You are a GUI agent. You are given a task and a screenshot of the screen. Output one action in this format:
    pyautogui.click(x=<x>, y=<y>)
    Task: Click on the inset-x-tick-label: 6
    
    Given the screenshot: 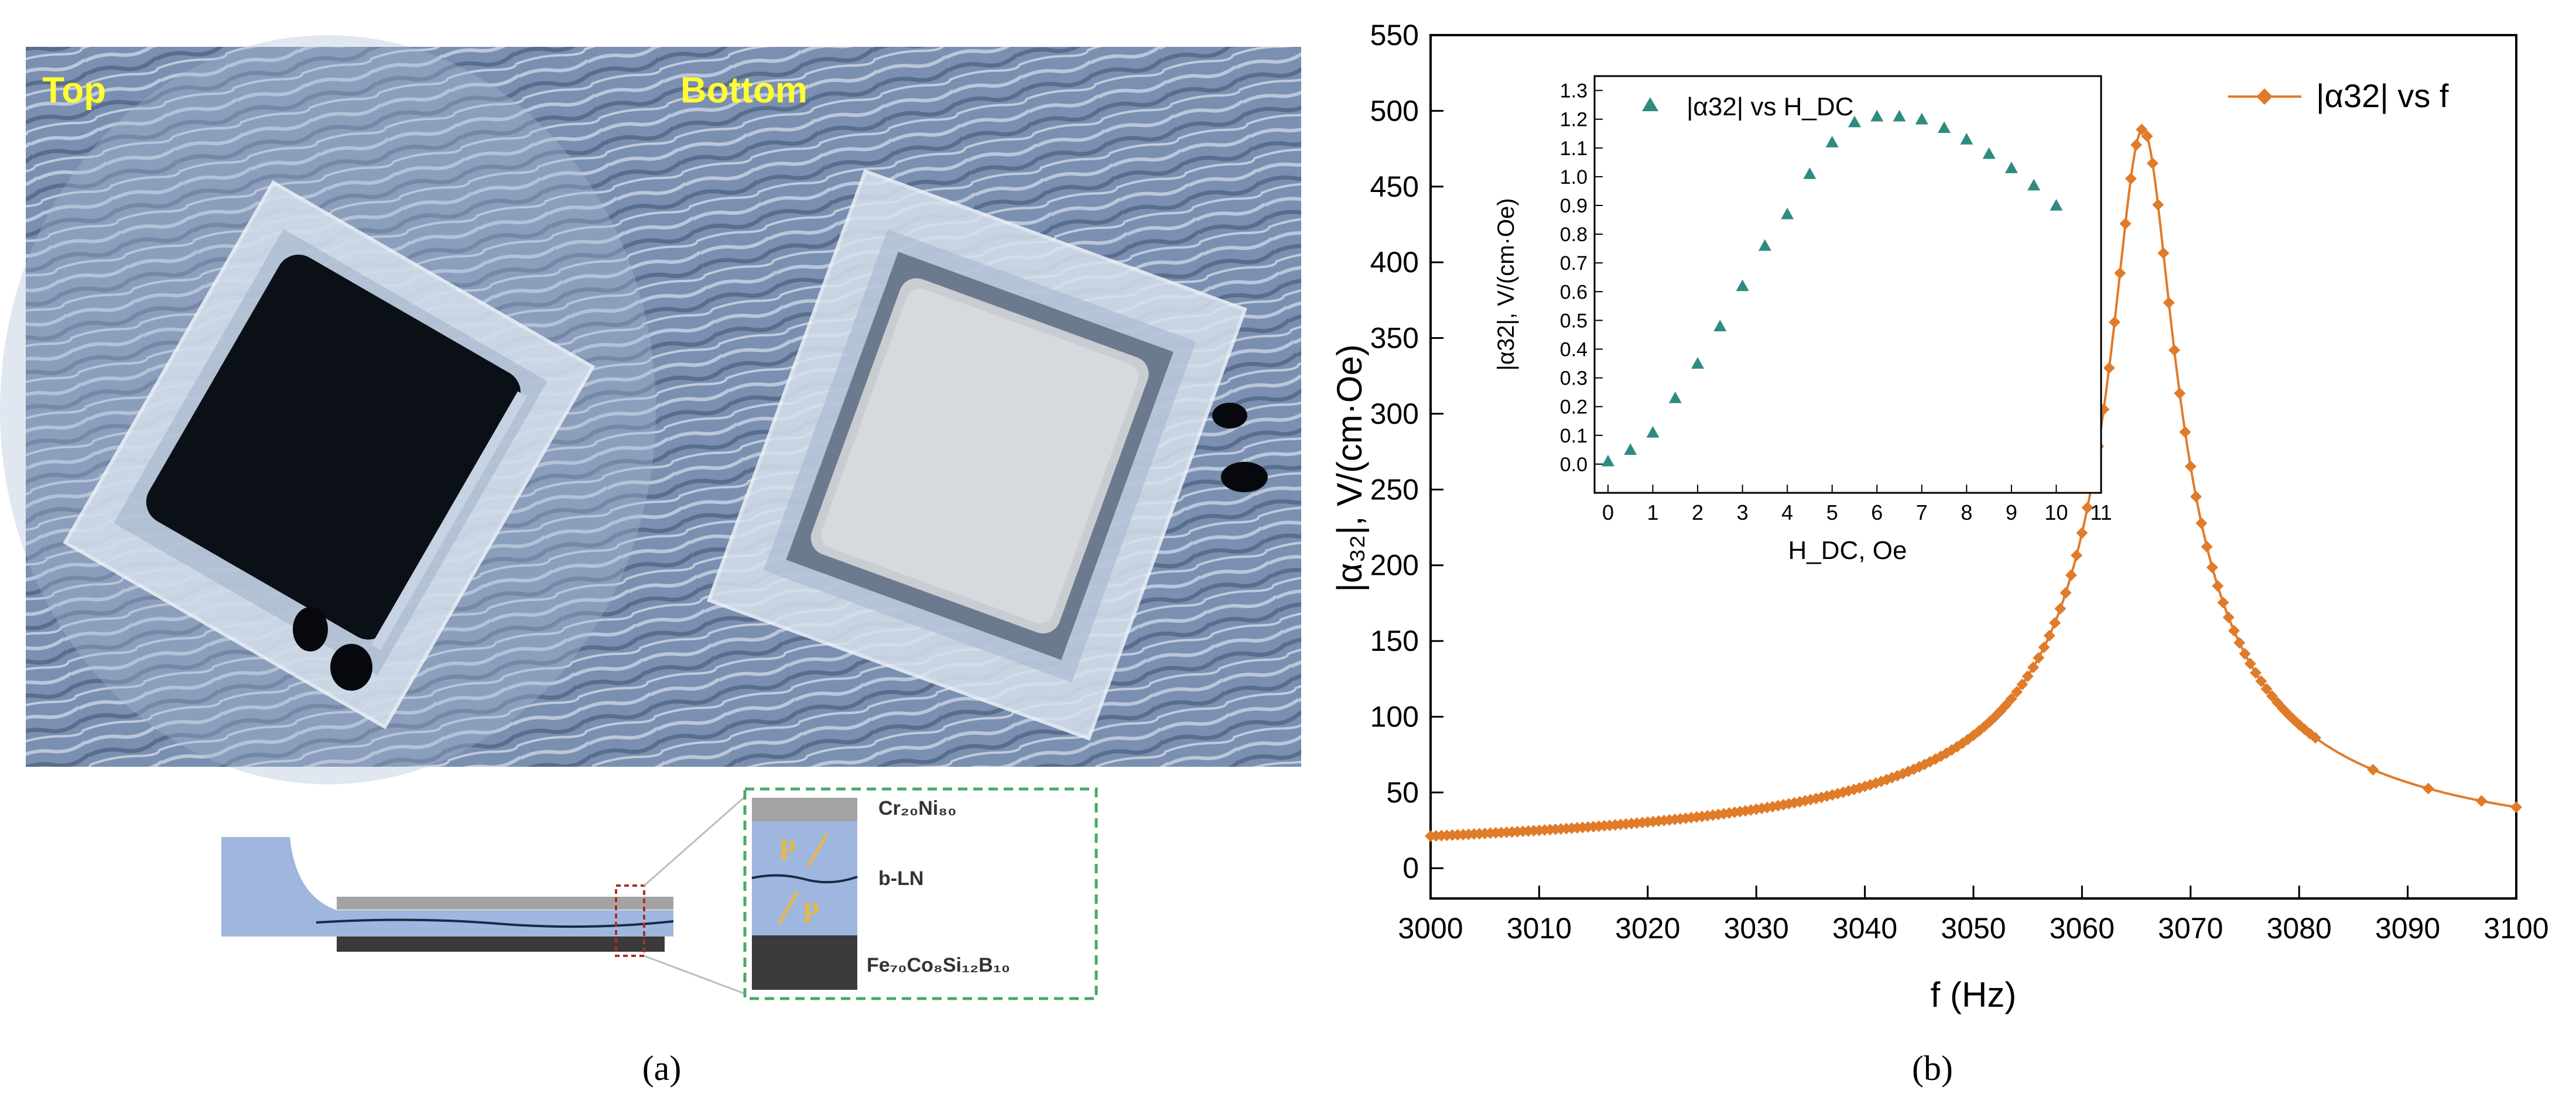 What is the action you would take?
    pyautogui.click(x=1877, y=512)
    